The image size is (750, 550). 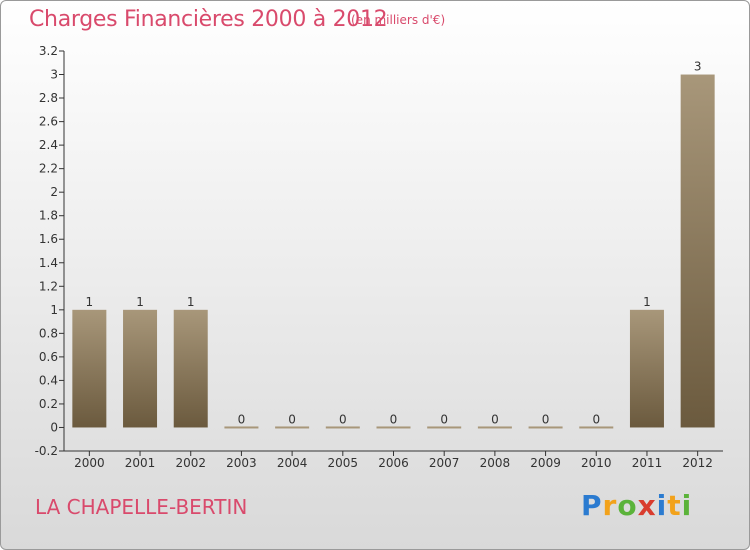 What do you see at coordinates (627, 505) in the screenshot?
I see `logo-letter: o` at bounding box center [627, 505].